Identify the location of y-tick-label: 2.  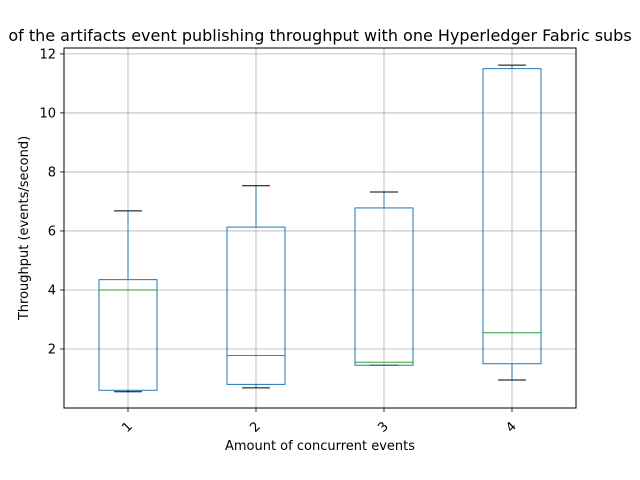
(52, 349).